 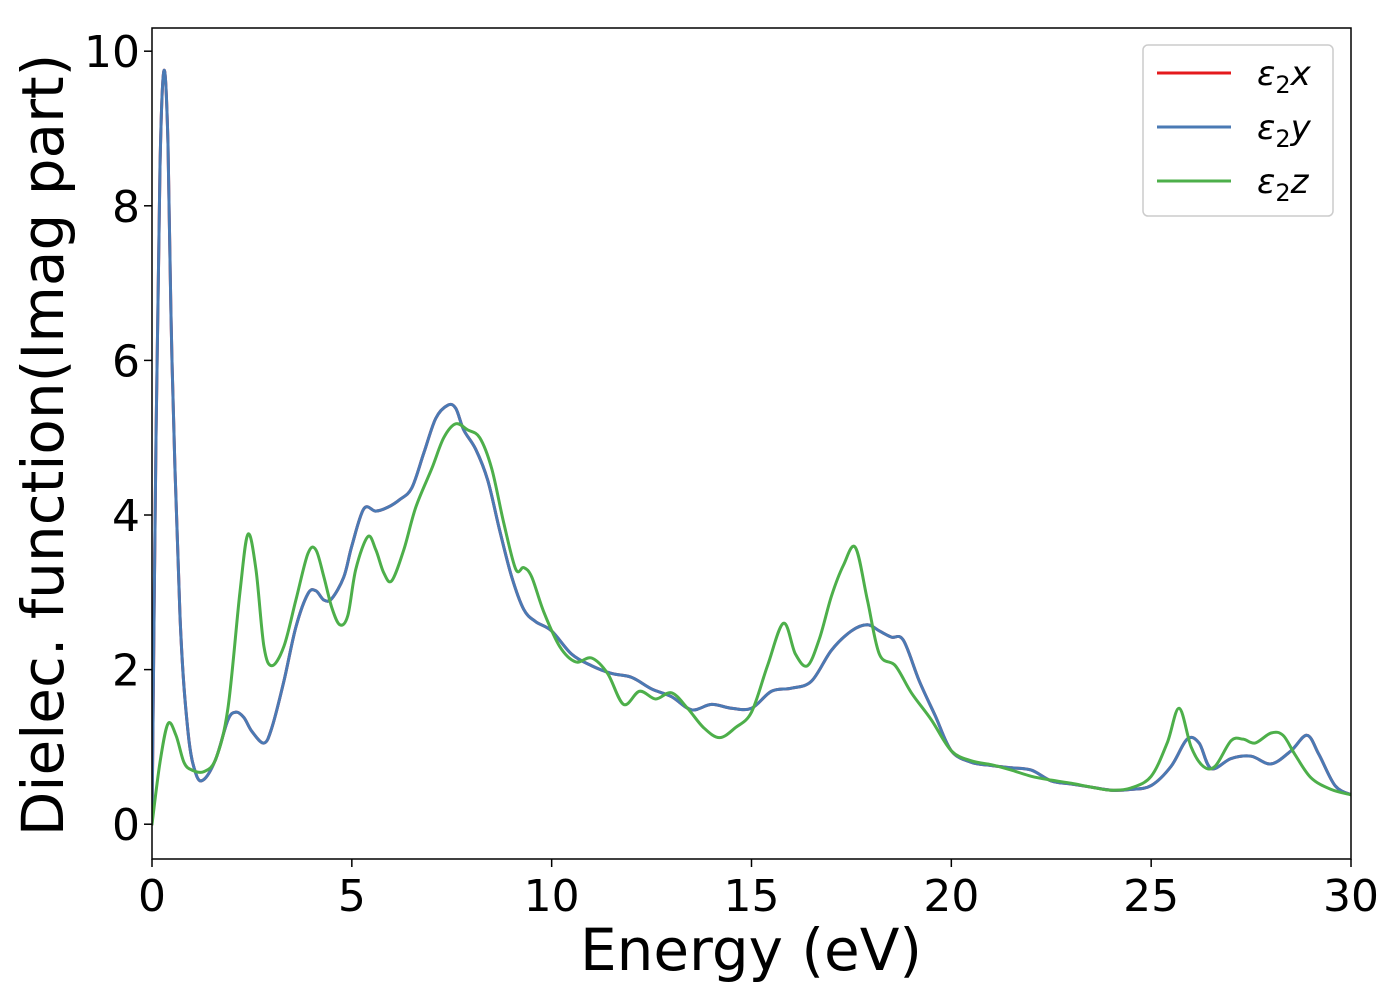 I want to click on legend-box, so click(x=1238, y=130).